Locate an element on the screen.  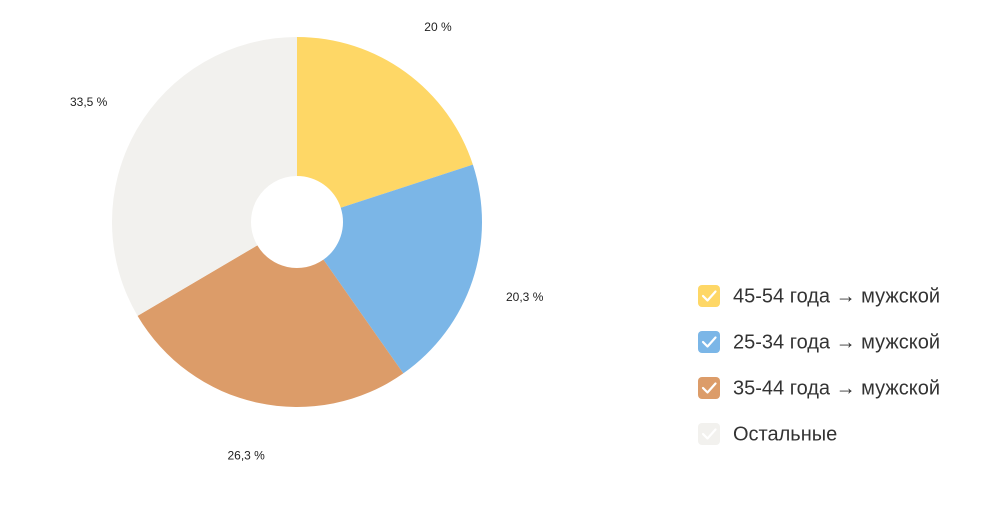
value-label: 26,3 % is located at coordinates (246, 456).